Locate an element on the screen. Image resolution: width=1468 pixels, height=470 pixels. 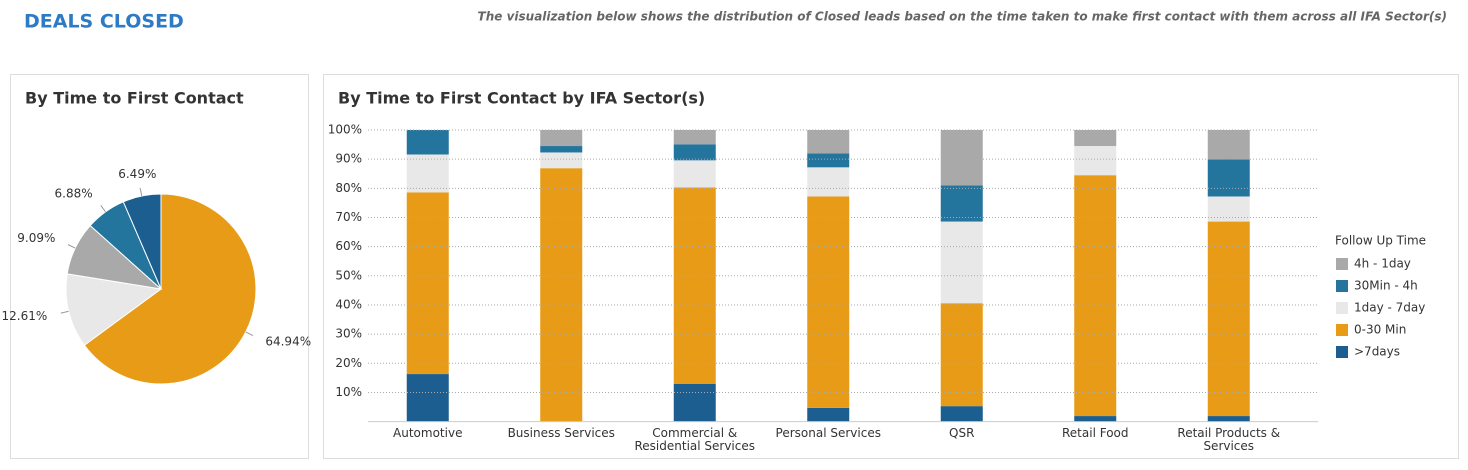
y-tick-label: 40% is located at coordinates (348, 304).